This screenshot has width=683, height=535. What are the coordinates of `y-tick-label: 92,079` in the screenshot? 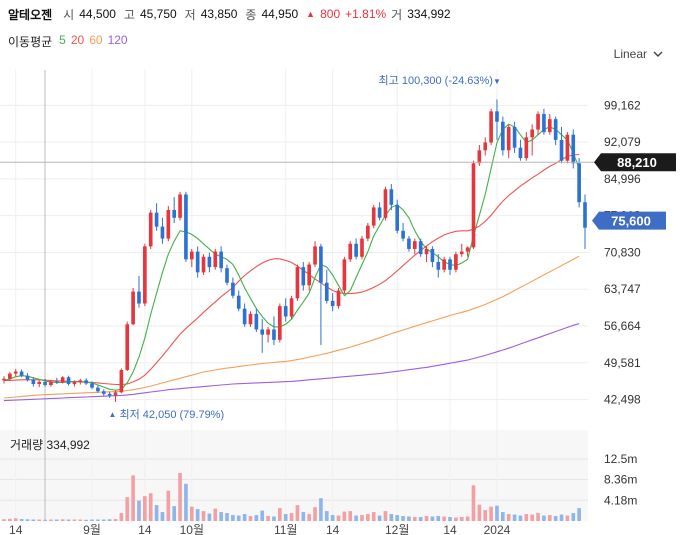 It's located at (622, 142).